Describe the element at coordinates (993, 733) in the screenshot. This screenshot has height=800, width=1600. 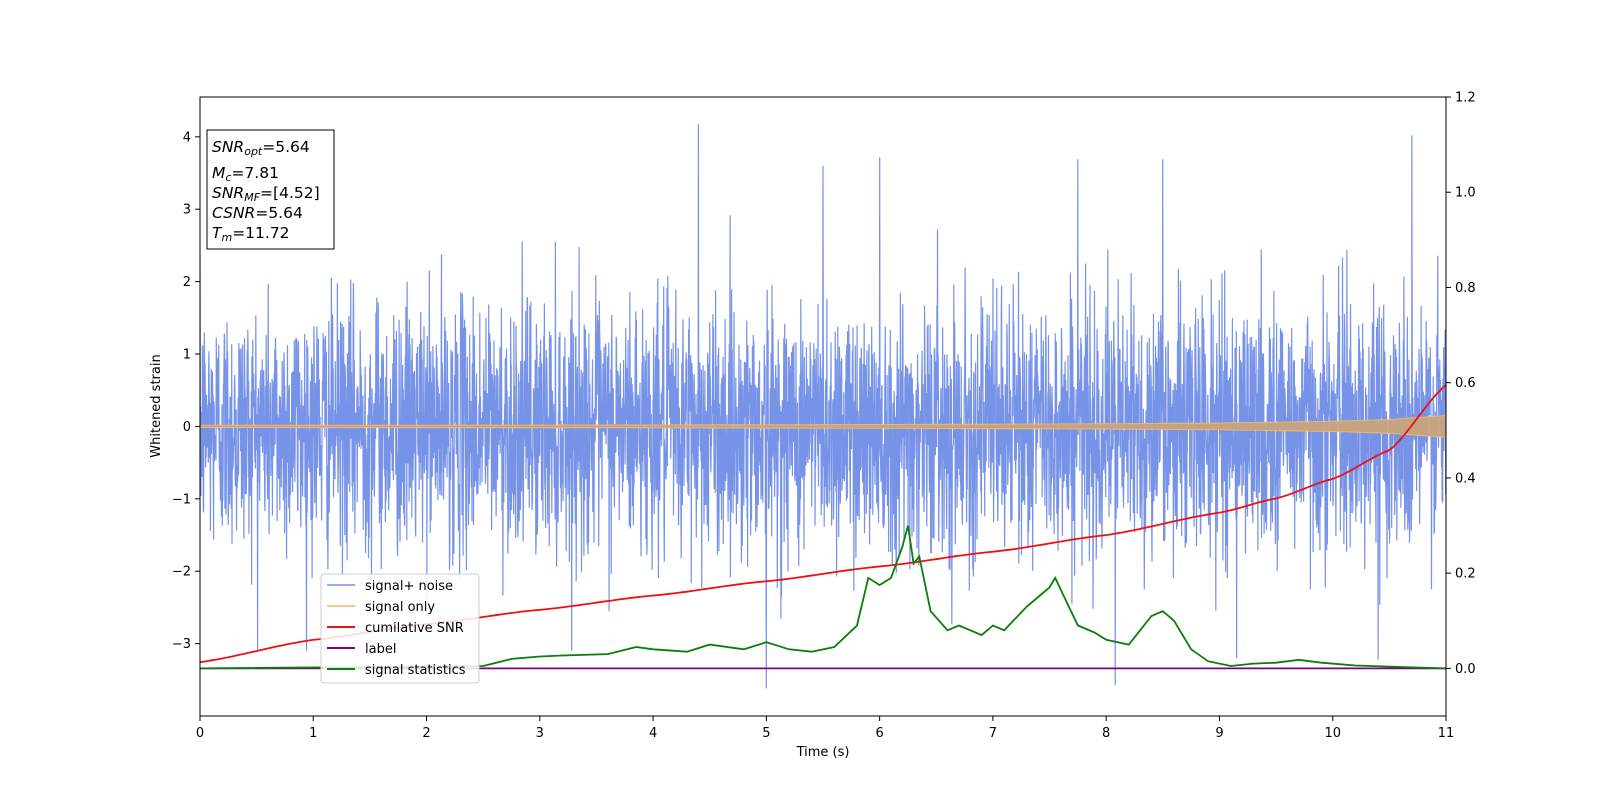
I see `x-tick-label: 7` at that location.